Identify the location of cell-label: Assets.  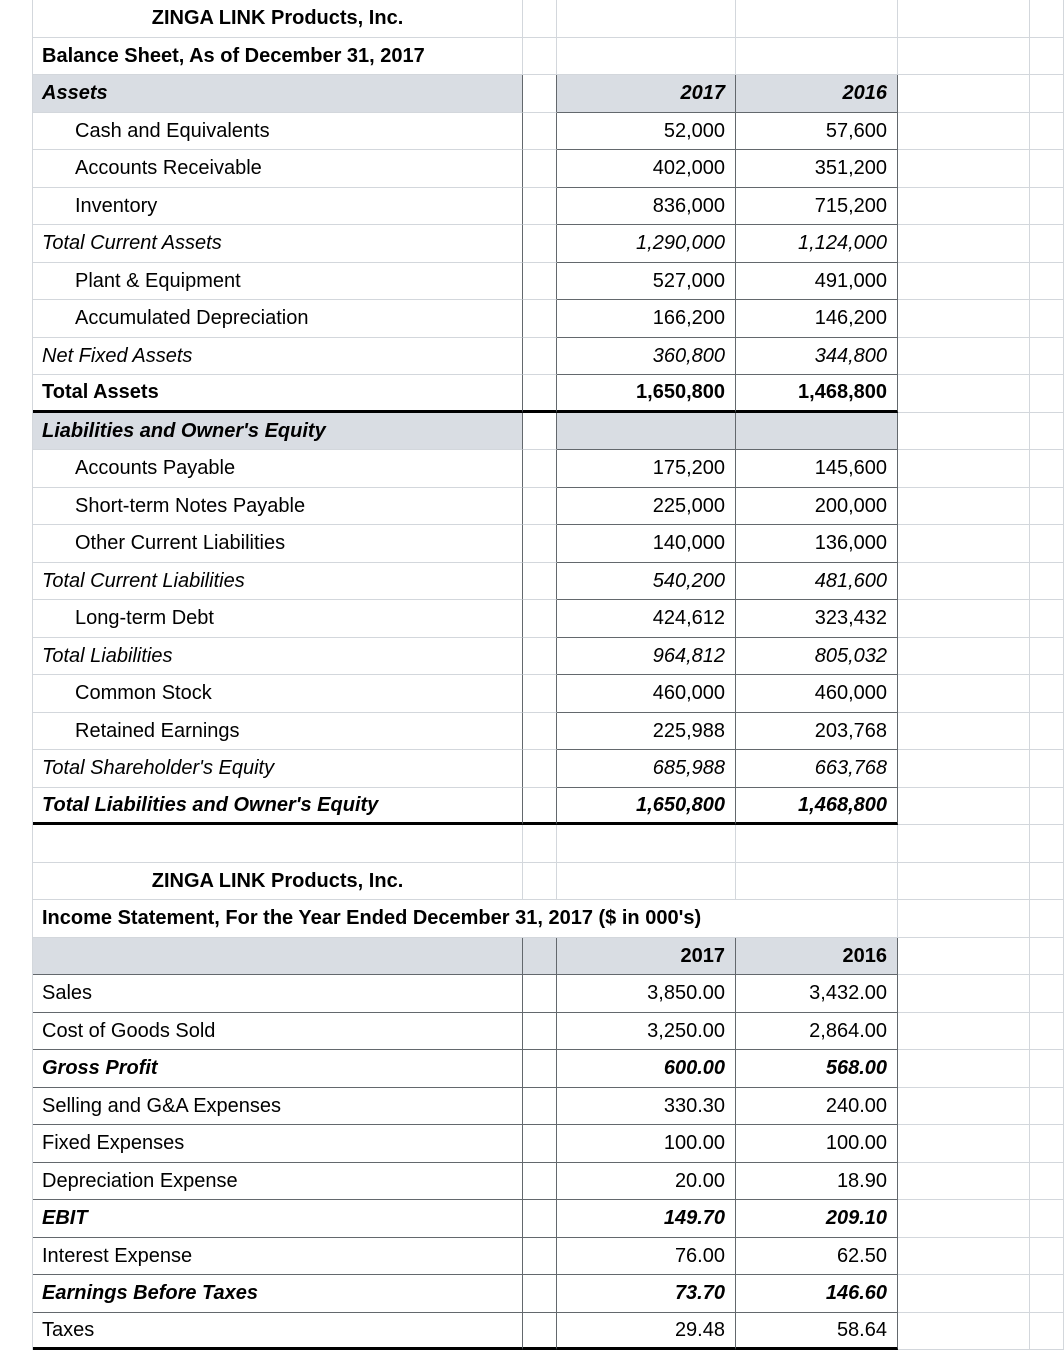
(278, 94).